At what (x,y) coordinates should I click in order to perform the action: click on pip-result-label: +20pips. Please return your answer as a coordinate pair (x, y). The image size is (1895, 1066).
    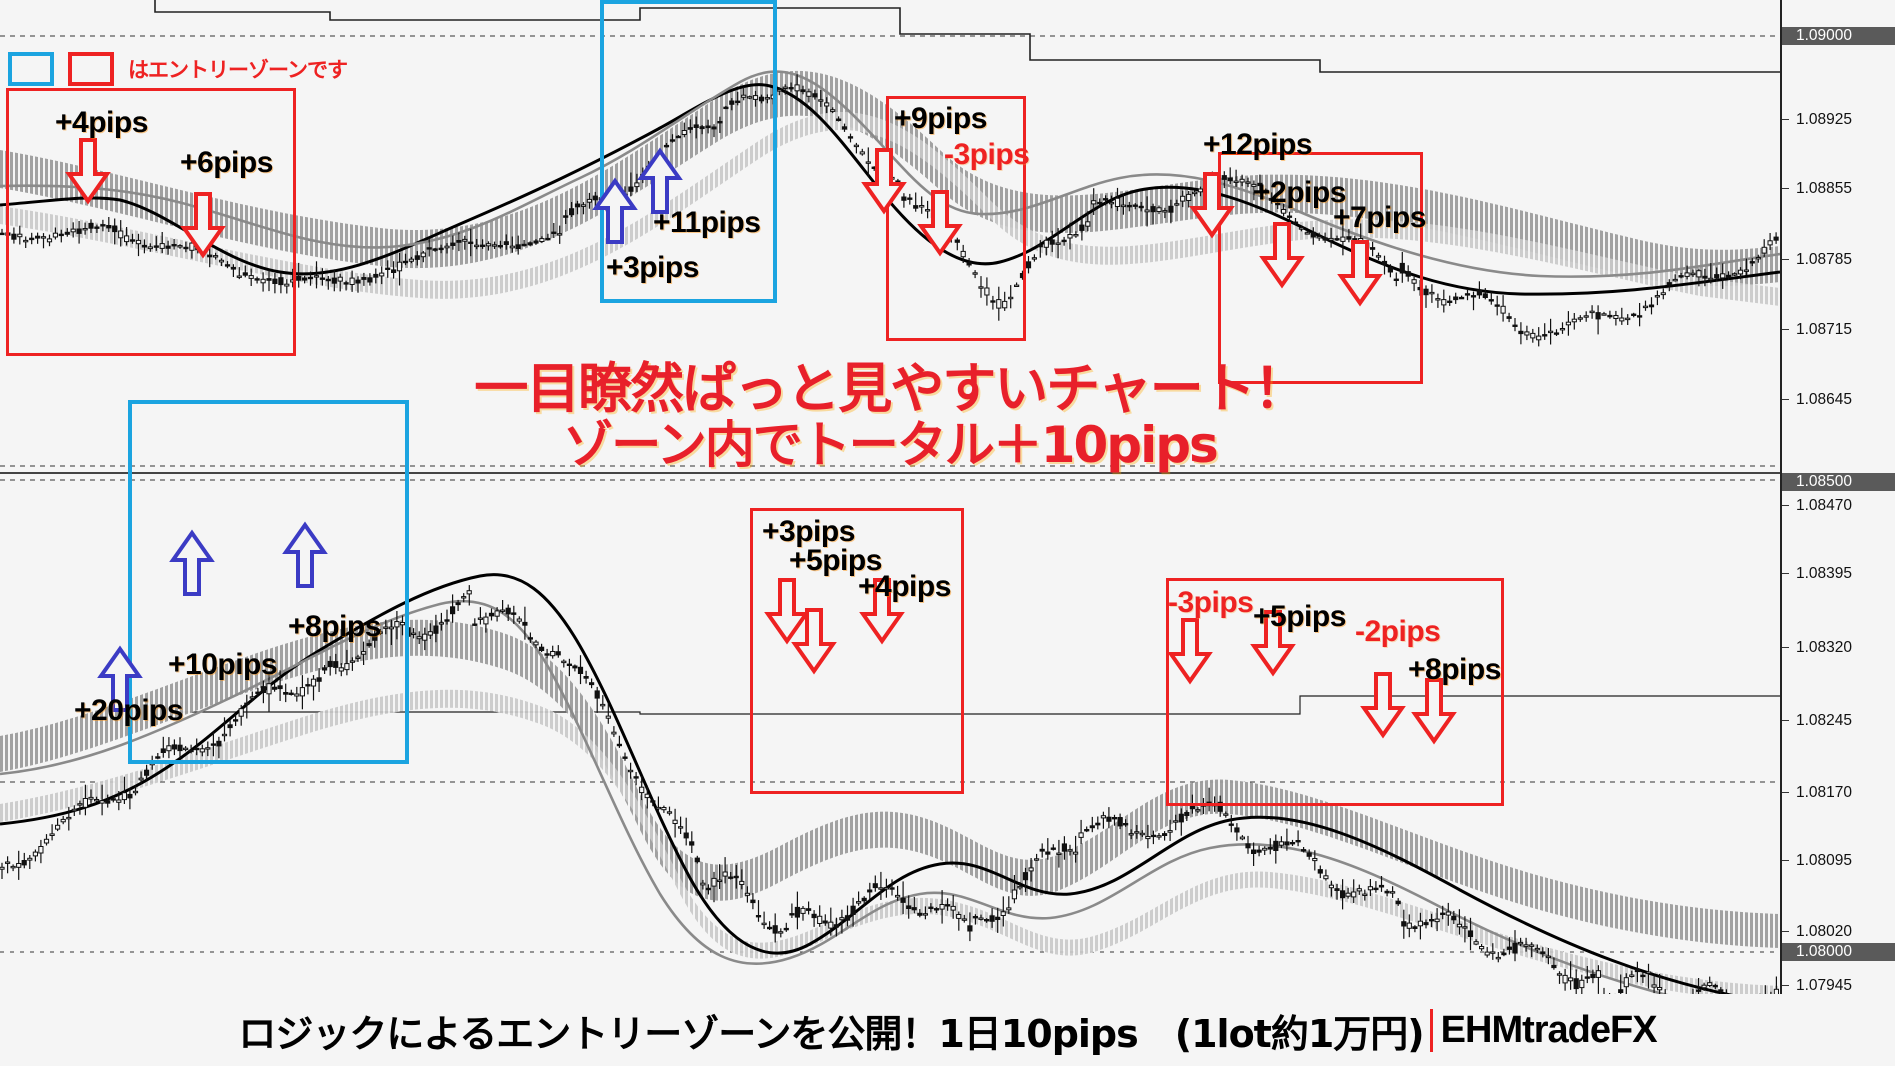
    Looking at the image, I should click on (129, 710).